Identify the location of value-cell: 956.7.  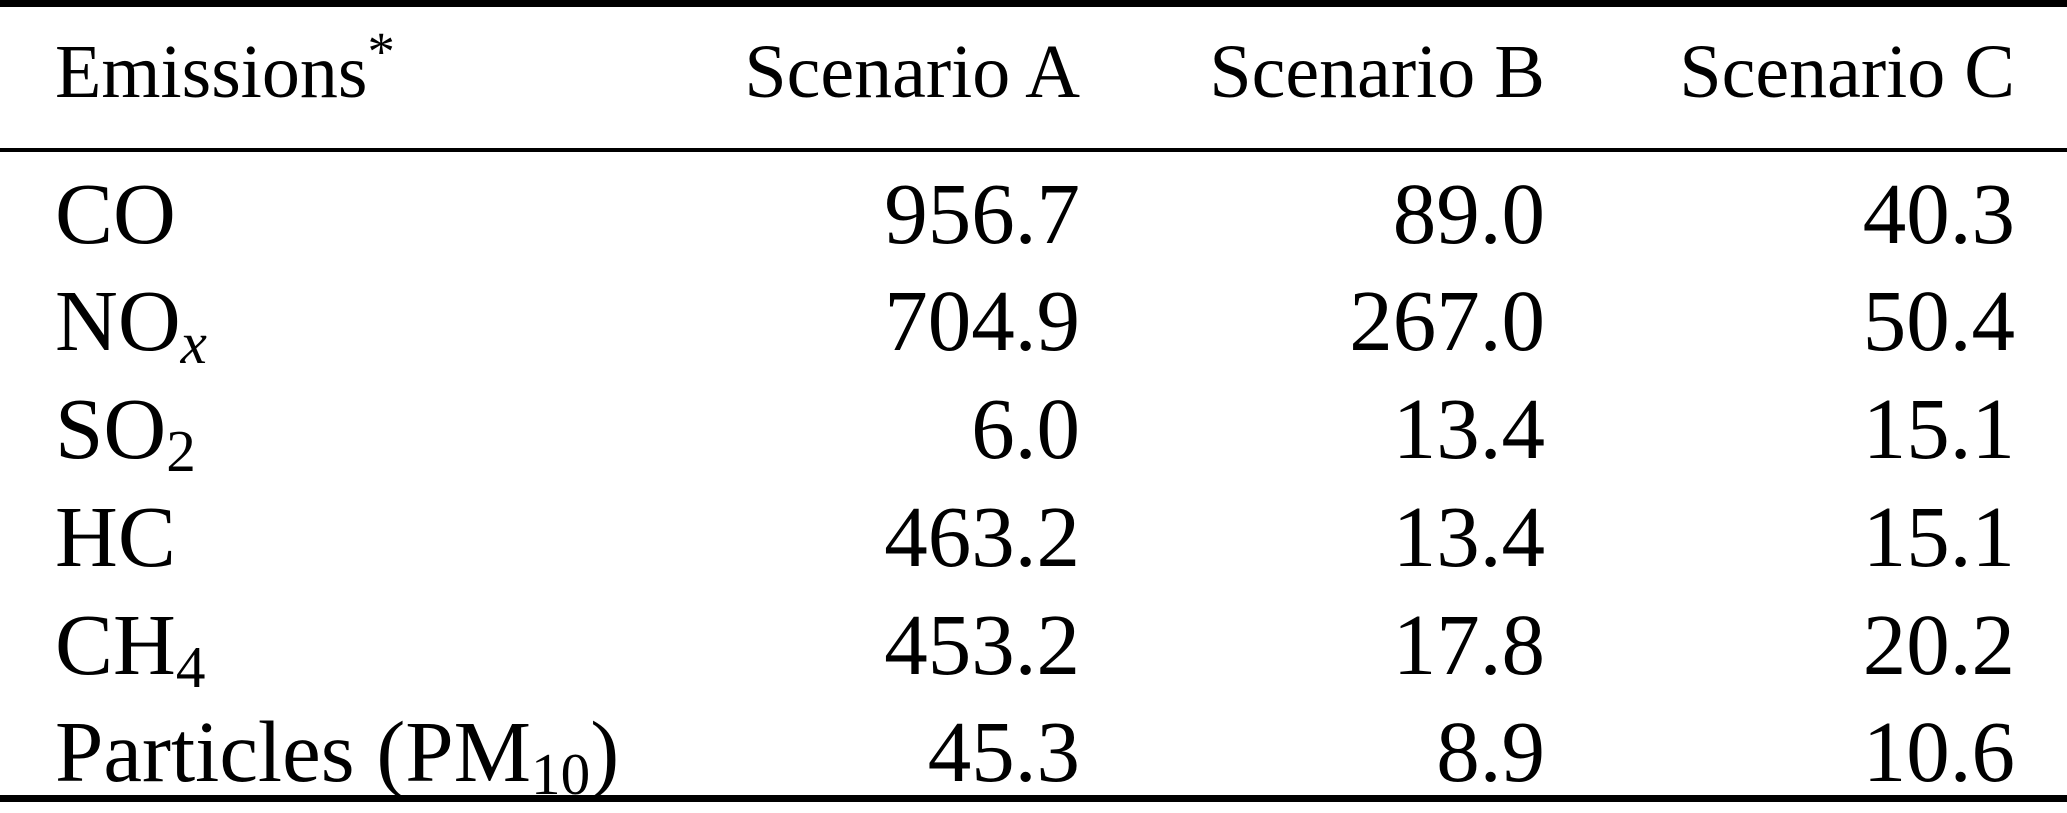
(982, 213).